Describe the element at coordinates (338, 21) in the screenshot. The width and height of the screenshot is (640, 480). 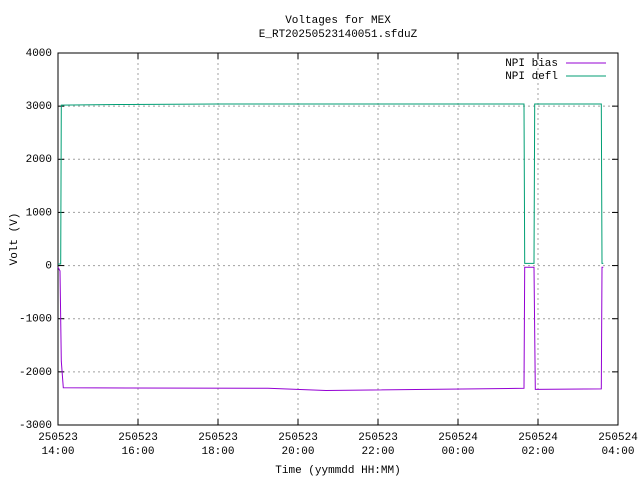
I see `chart-title: Voltages for MEX` at that location.